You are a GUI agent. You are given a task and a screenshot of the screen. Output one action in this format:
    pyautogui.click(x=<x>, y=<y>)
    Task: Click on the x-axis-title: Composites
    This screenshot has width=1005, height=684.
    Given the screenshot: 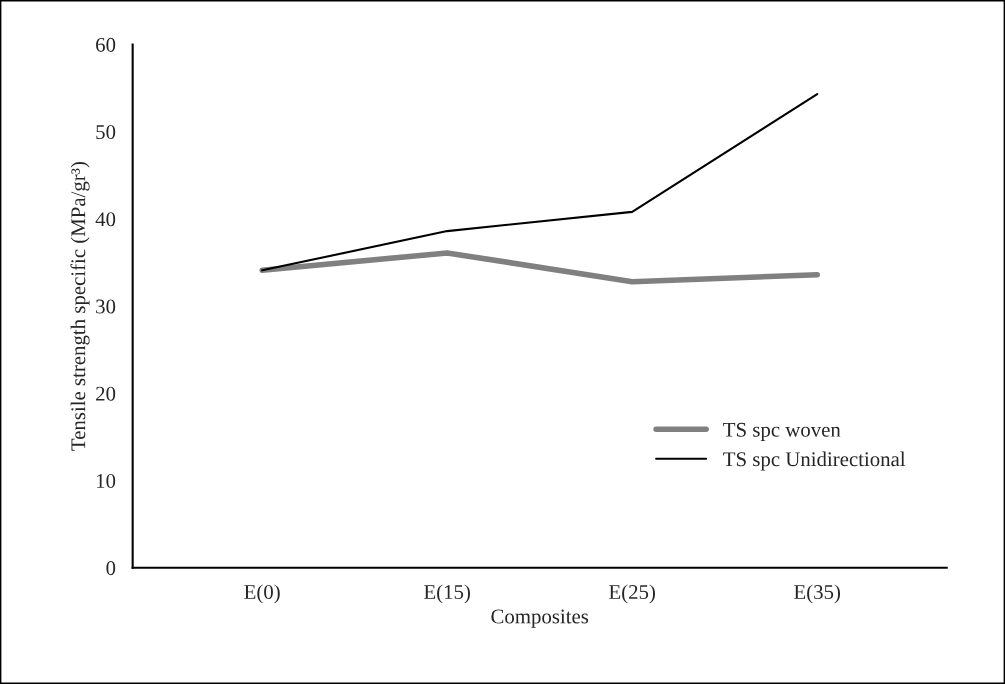 What is the action you would take?
    pyautogui.click(x=540, y=618)
    